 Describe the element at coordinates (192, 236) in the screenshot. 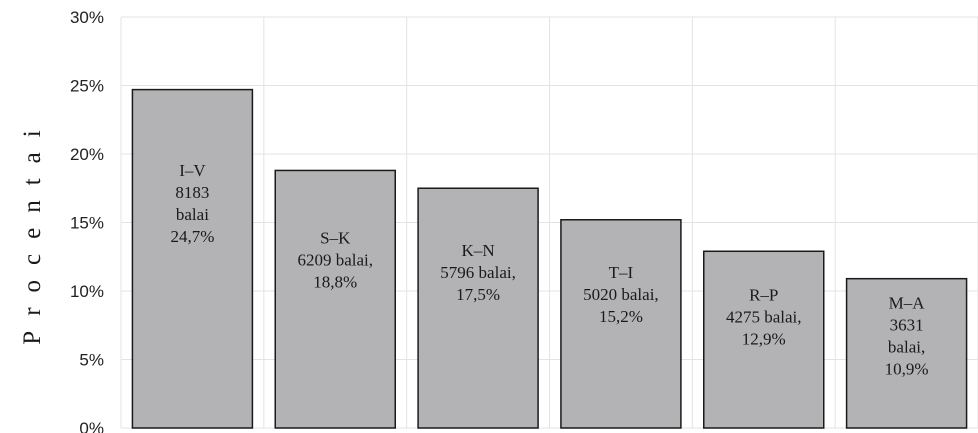

I see `bar-label-line: 24,7%` at that location.